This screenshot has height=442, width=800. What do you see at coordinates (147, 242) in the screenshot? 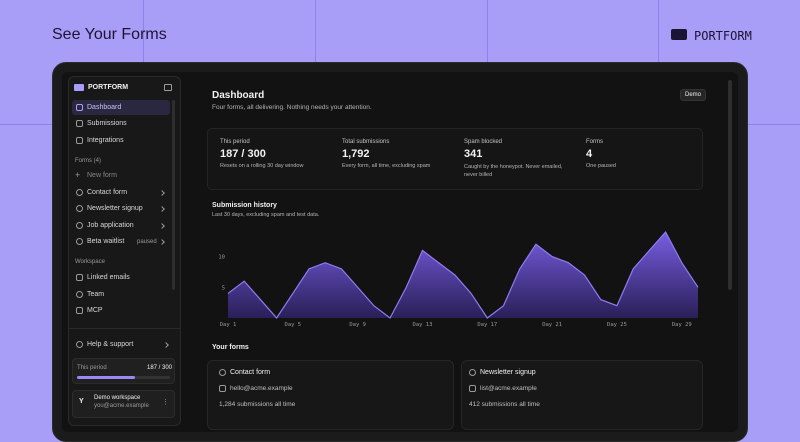
I see `paused-badge: paused` at bounding box center [147, 242].